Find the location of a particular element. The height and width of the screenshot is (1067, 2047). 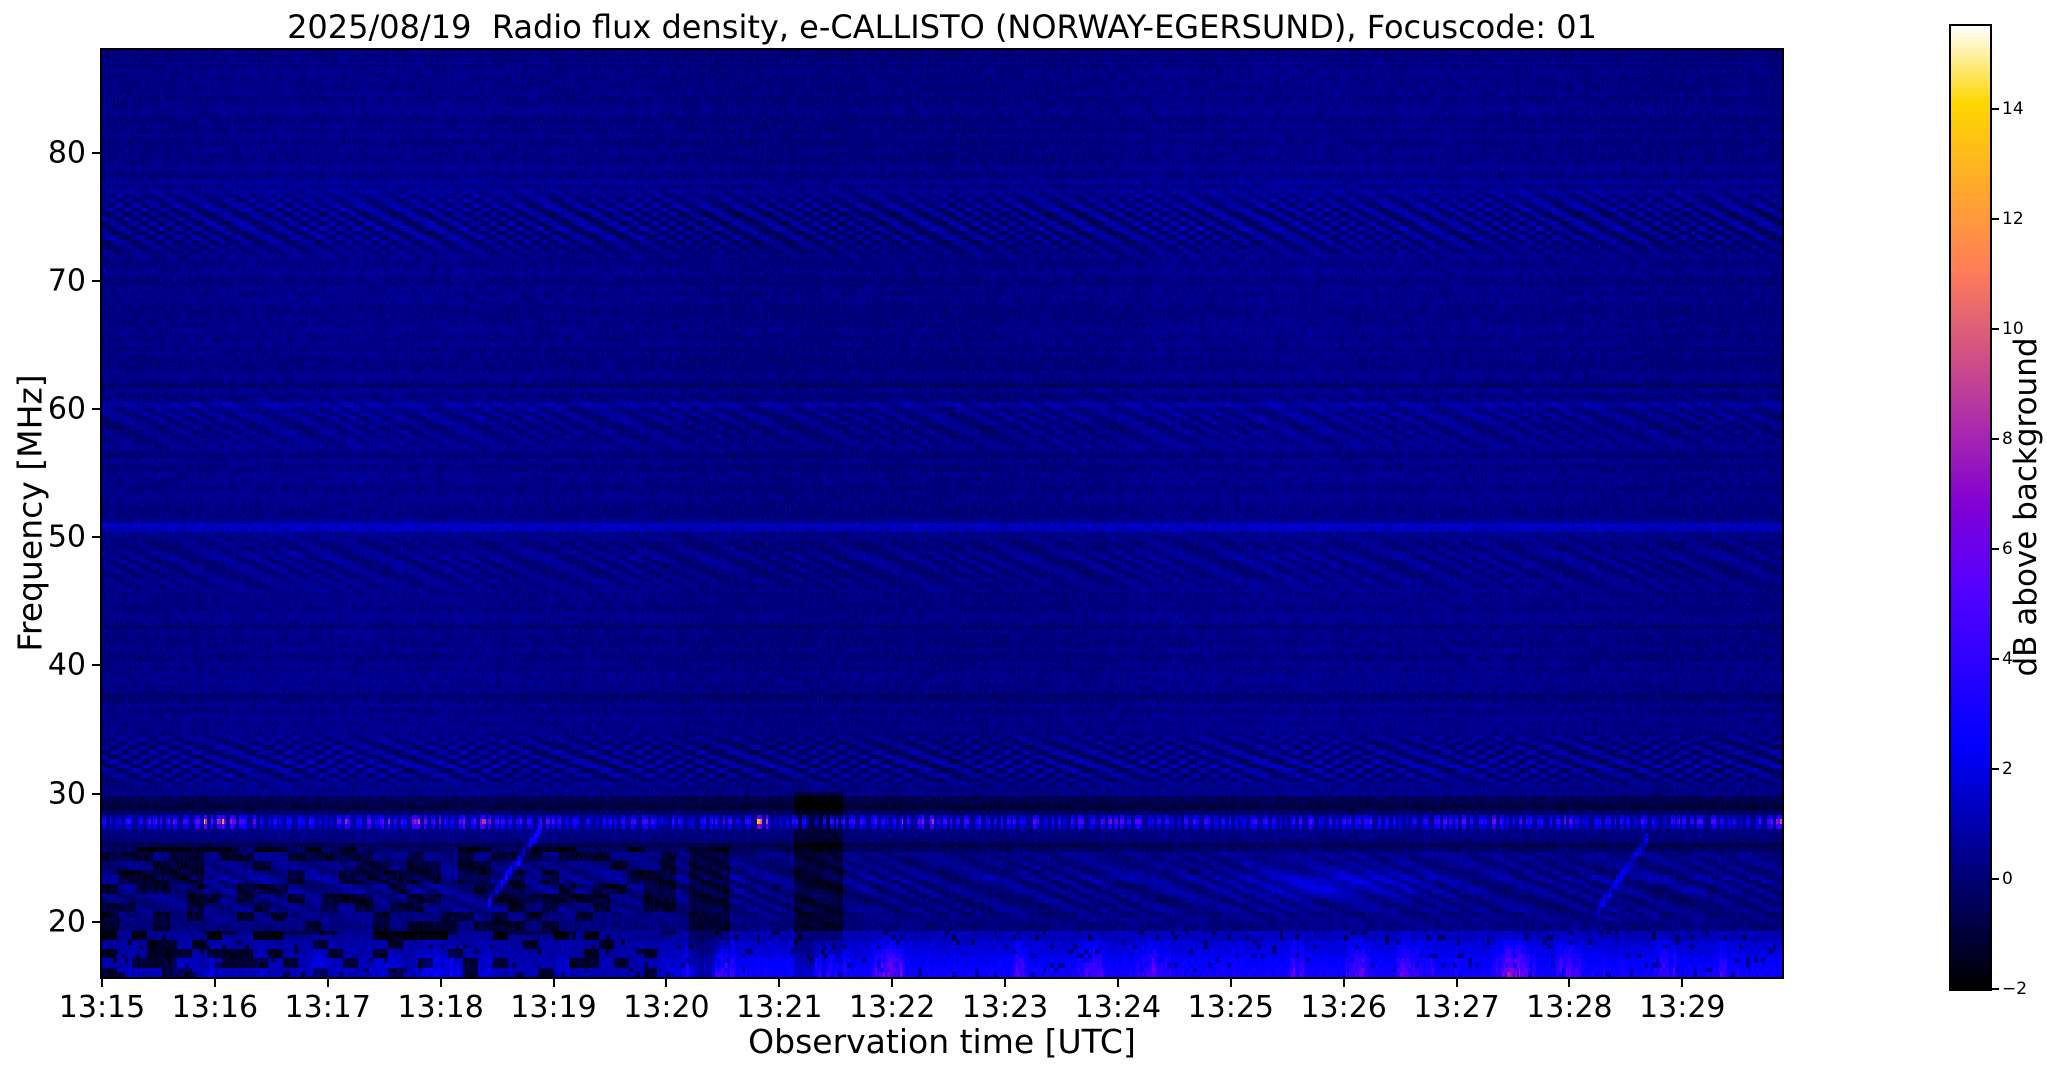

y-axis-label: Frequency [MHz] is located at coordinates (30, 513).